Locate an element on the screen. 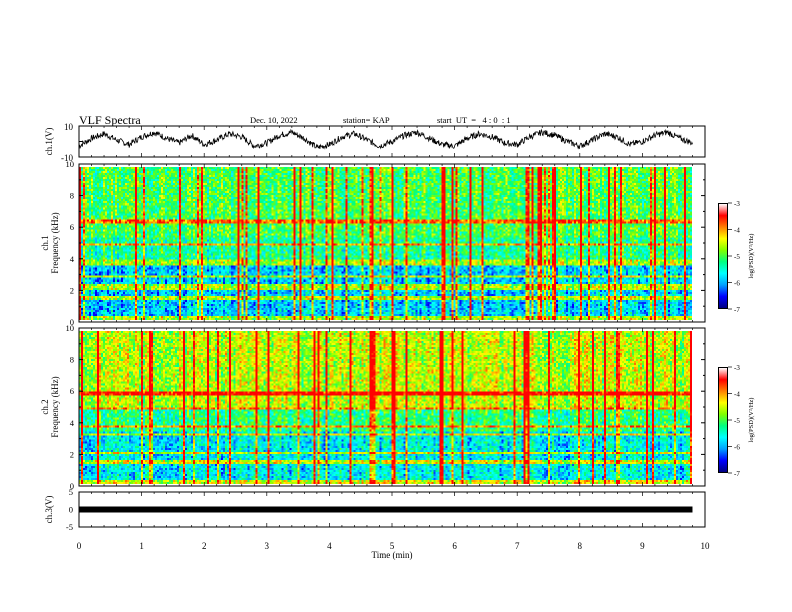  ch1-ytick-label: -10 is located at coordinates (67, 158).